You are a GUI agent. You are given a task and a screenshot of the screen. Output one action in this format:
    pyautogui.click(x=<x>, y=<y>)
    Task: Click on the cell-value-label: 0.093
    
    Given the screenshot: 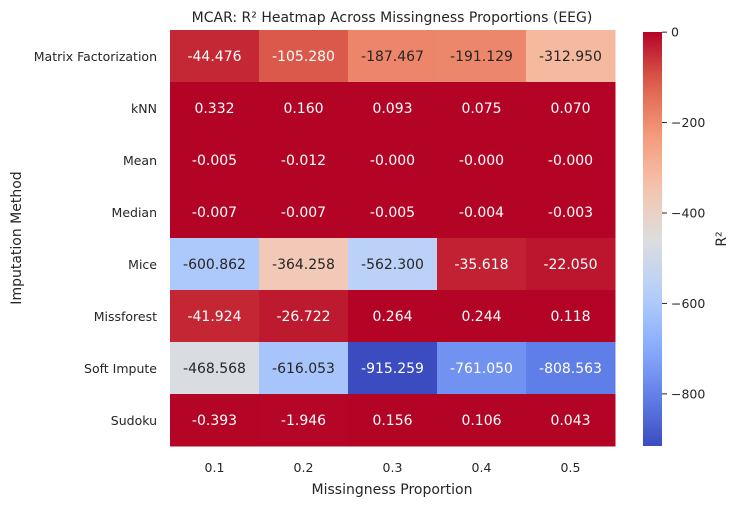 What is the action you would take?
    pyautogui.click(x=392, y=109)
    